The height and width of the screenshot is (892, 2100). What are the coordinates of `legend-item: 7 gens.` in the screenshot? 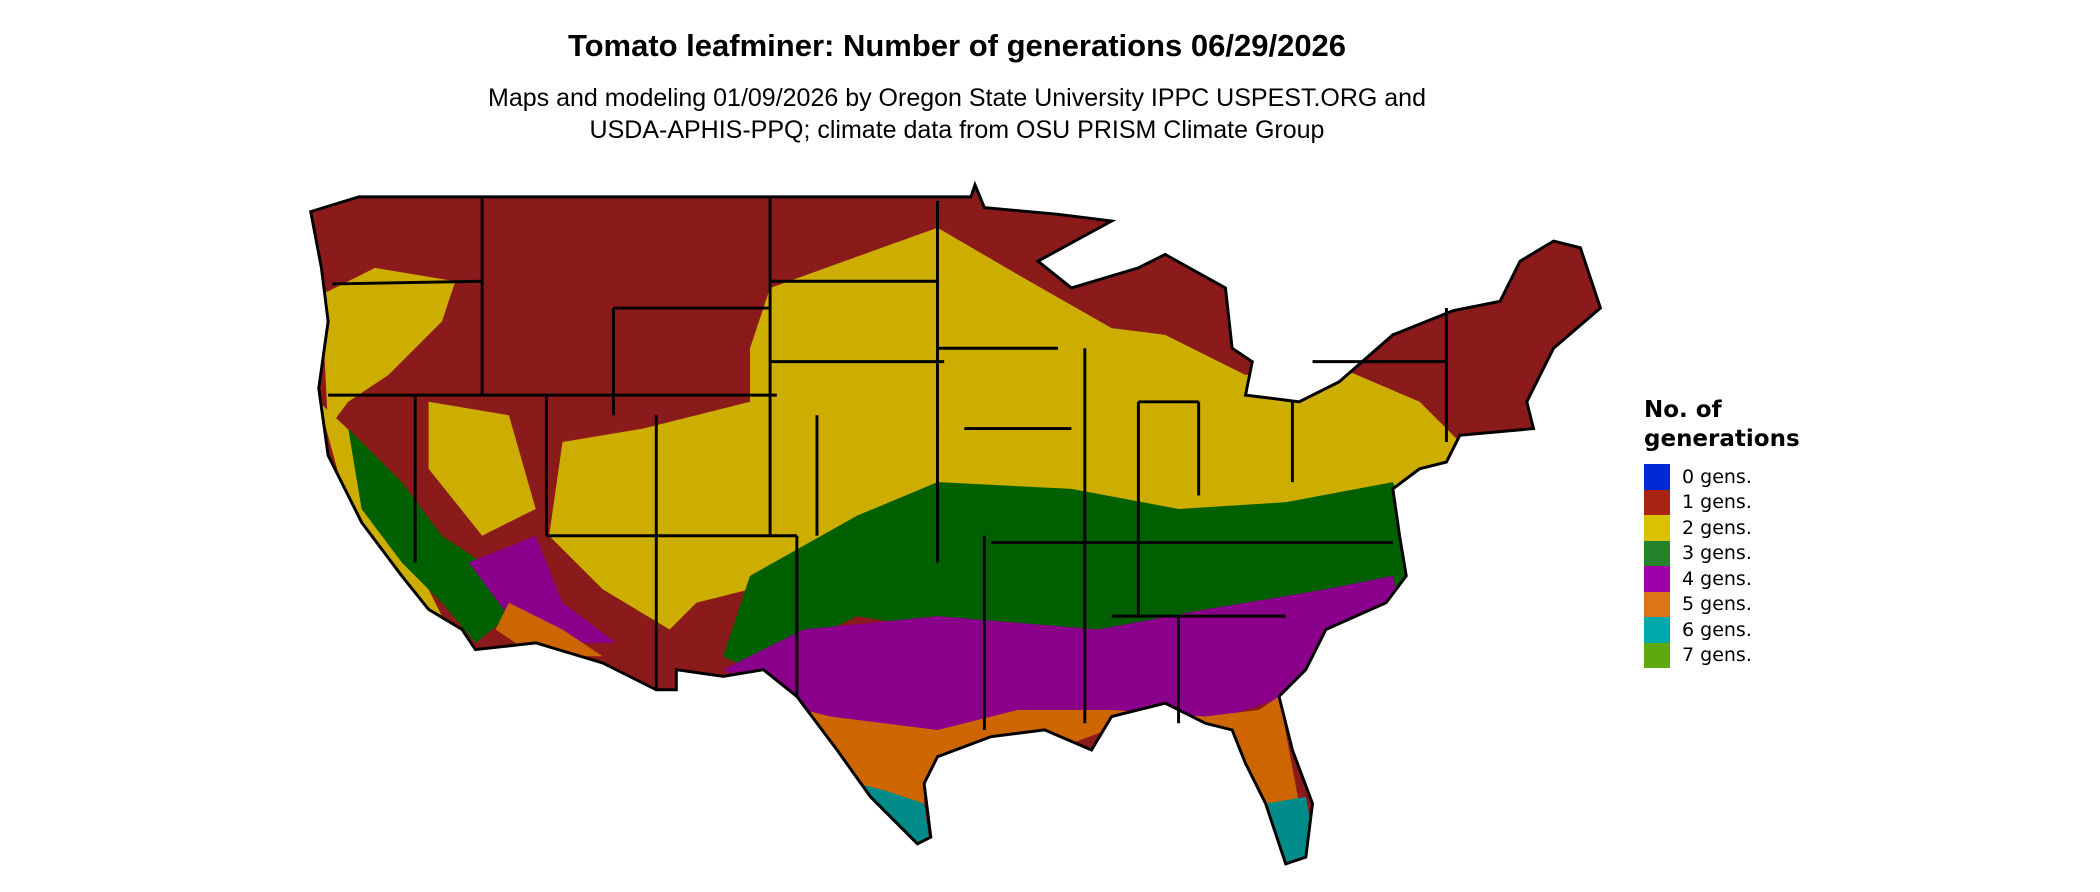 It's located at (1722, 655).